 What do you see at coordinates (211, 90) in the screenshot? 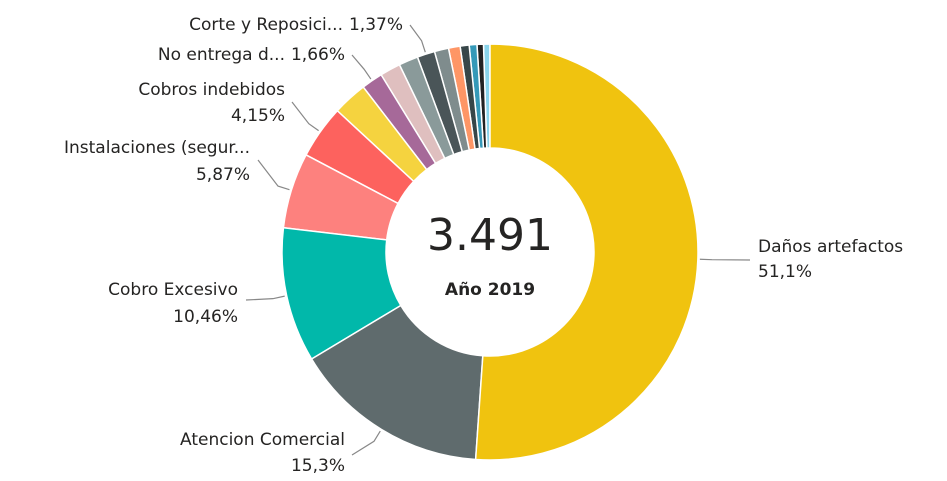
I see `slice-label: Cobros indebidos` at bounding box center [211, 90].